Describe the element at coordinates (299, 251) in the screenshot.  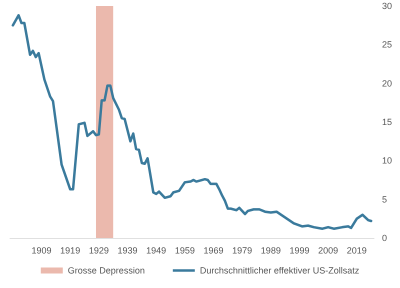
I see `x-tick-label: 1999` at that location.